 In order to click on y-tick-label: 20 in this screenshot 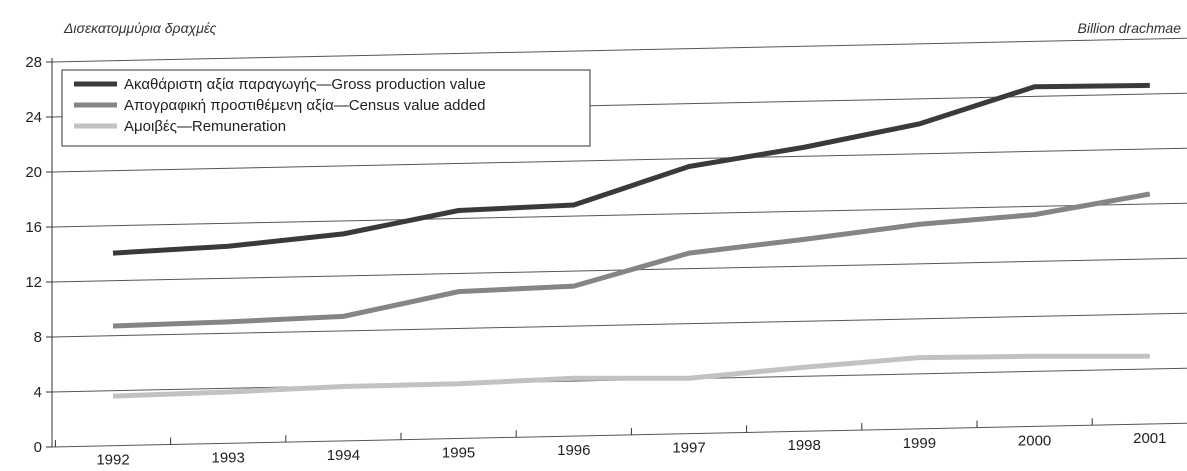, I will do `click(33, 172)`.